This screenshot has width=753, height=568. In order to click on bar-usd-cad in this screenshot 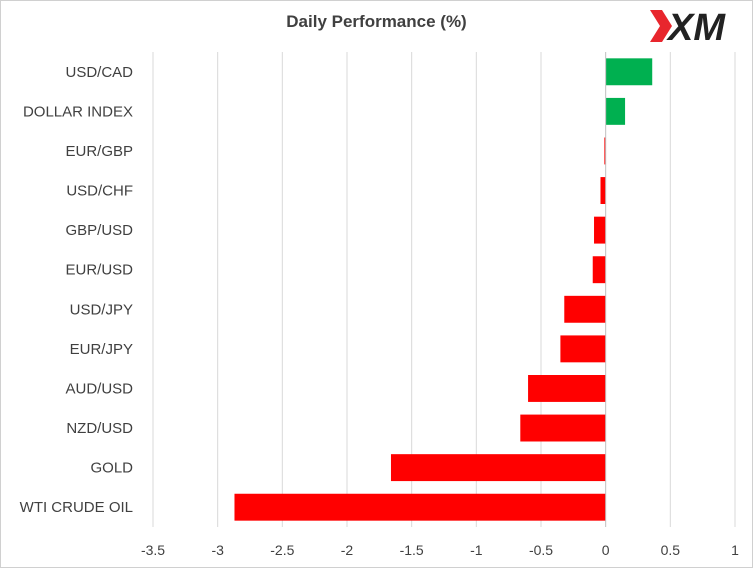, I will do `click(629, 72)`.